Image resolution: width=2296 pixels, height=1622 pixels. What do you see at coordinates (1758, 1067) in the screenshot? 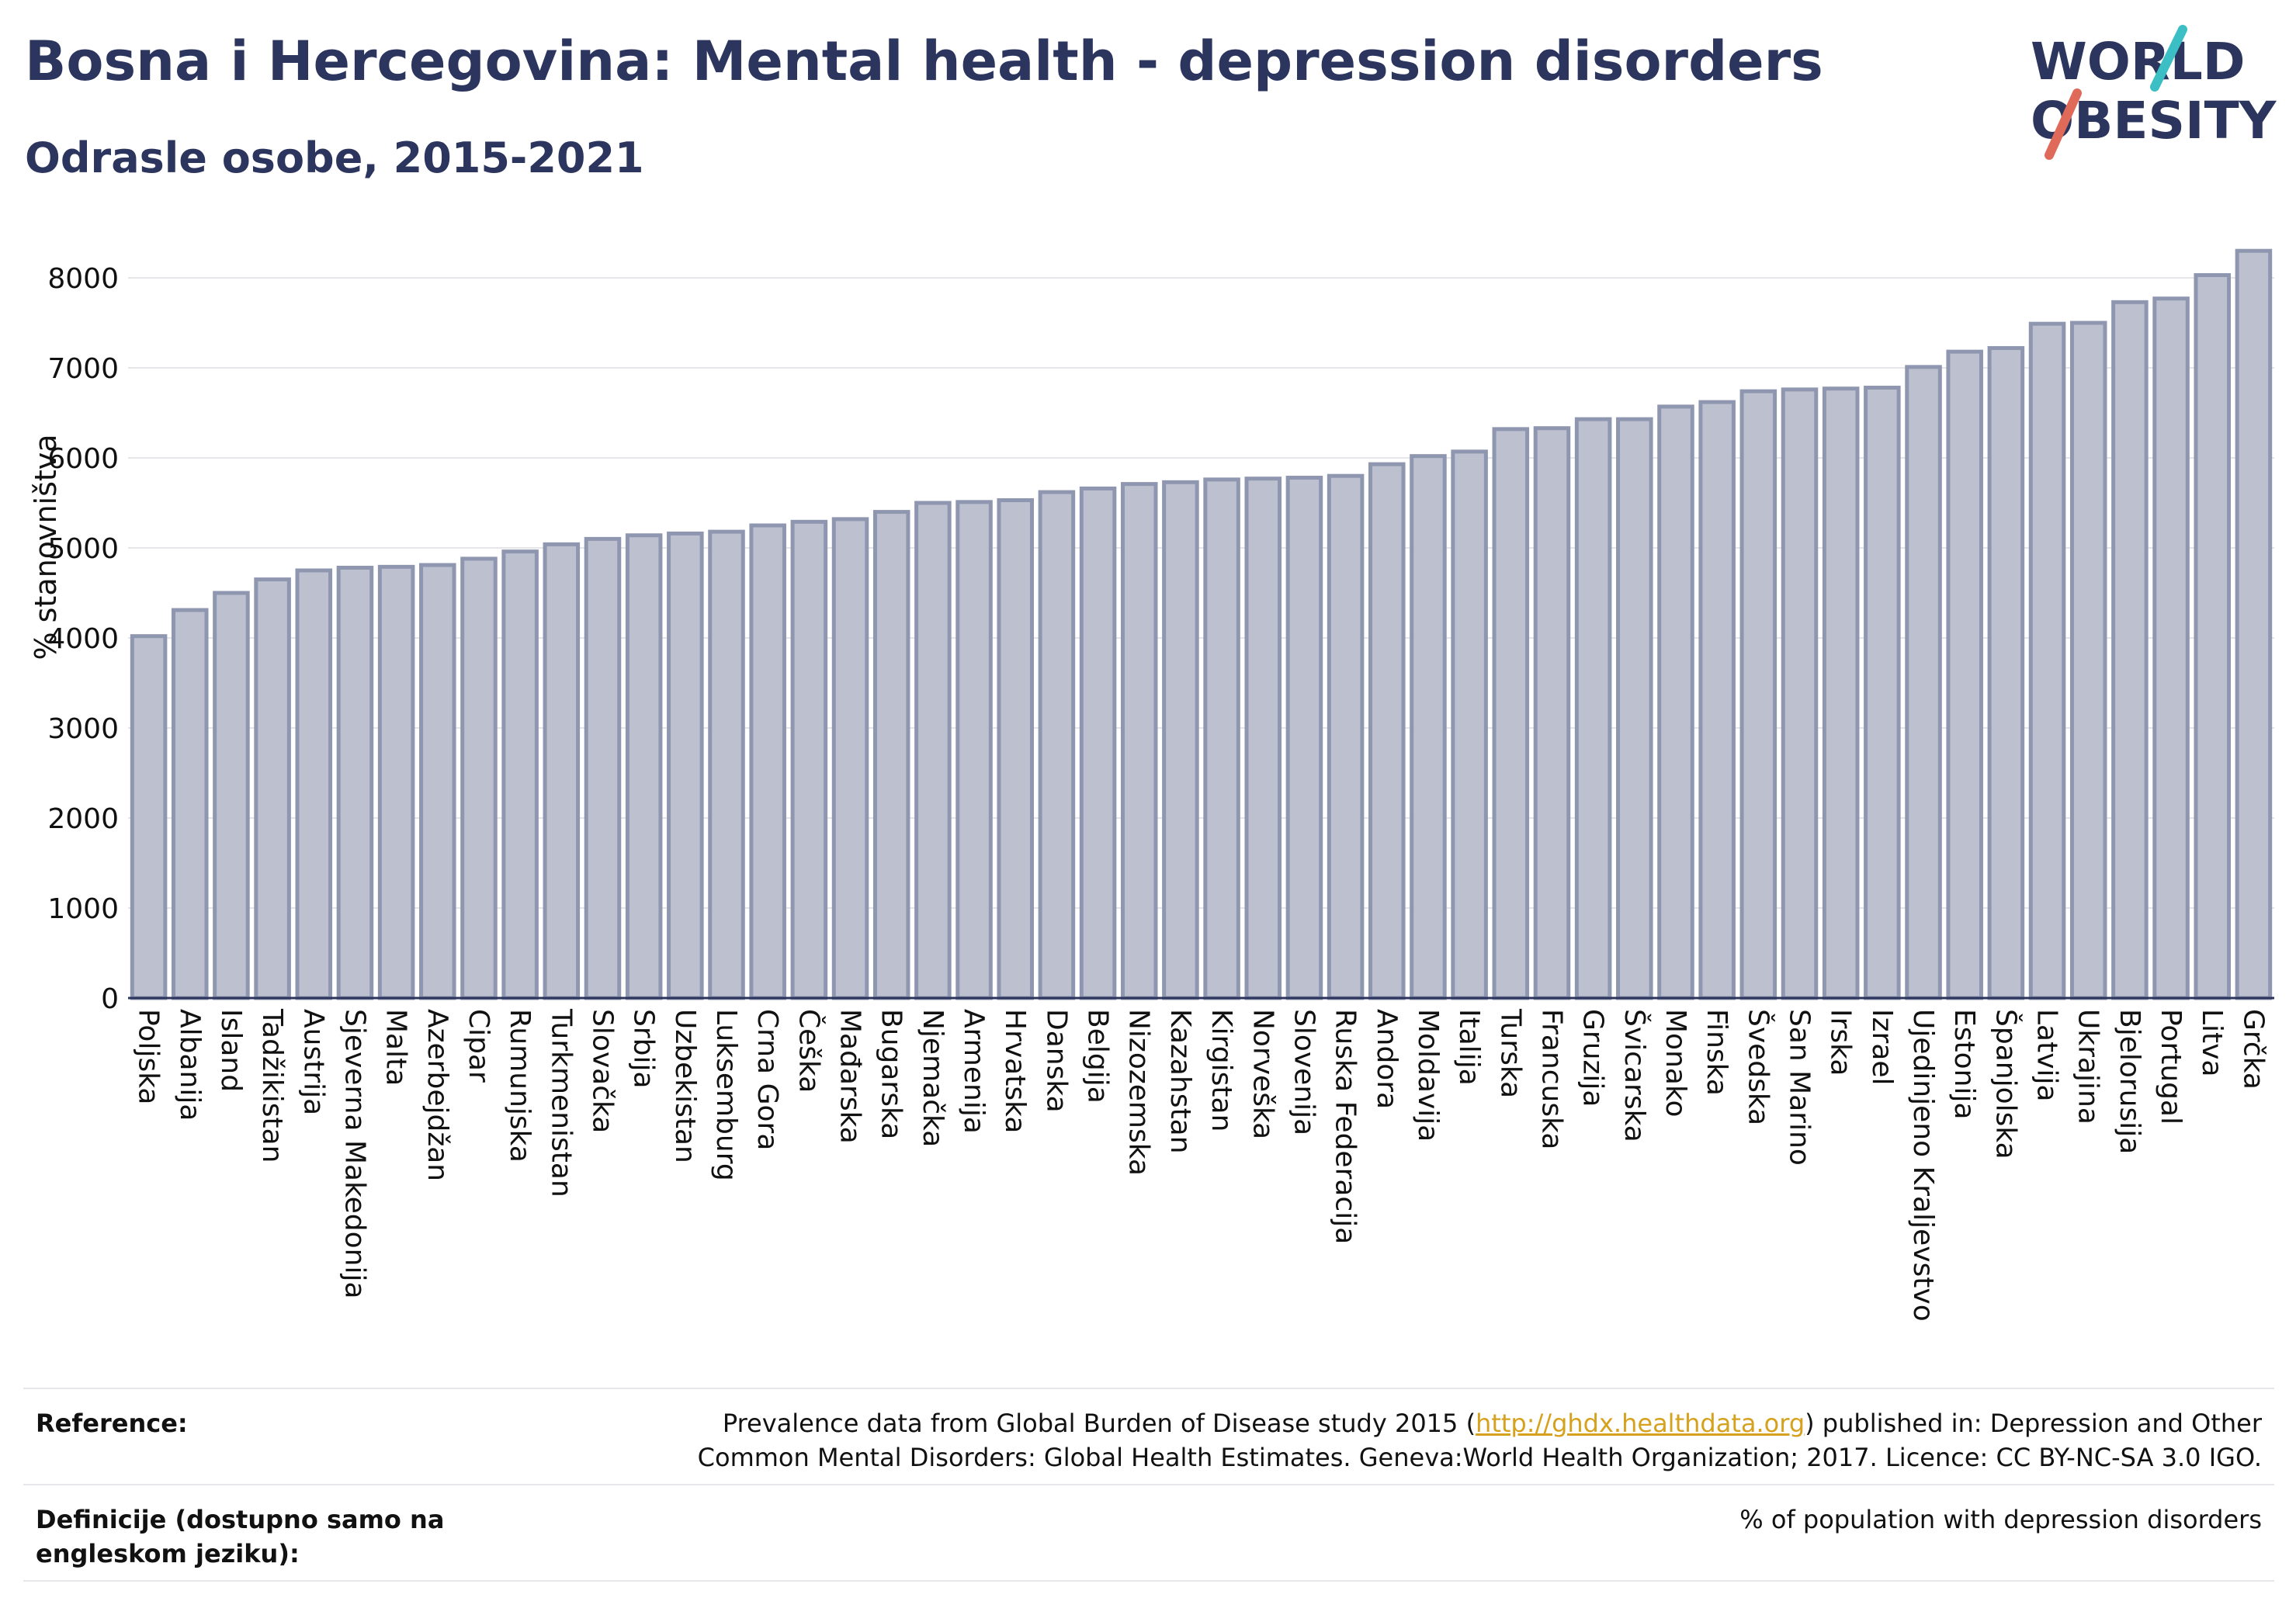
I see `x-tick-label: Švedska` at bounding box center [1758, 1067].